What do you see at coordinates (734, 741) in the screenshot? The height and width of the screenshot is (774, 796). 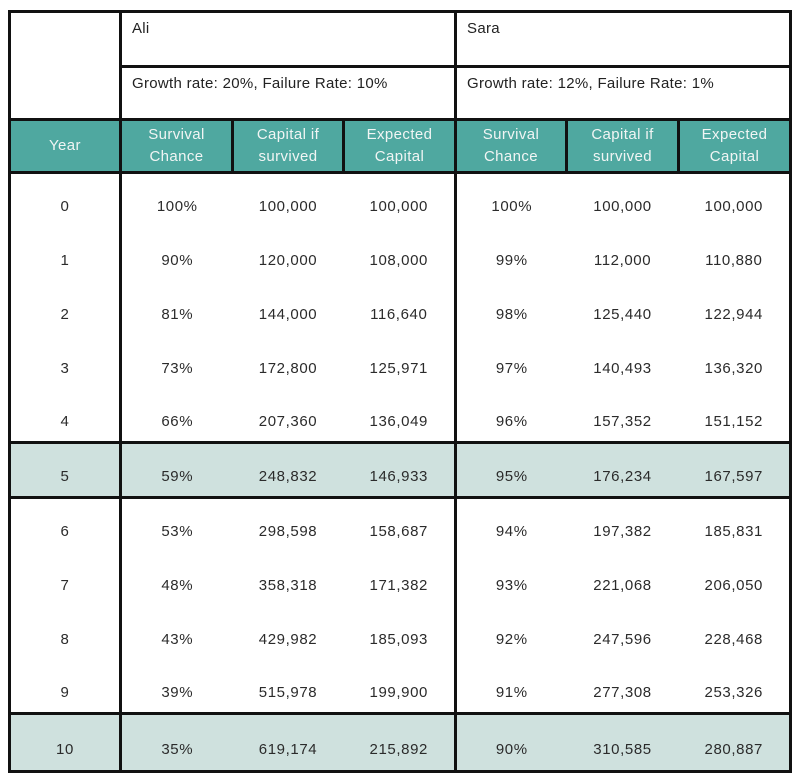 I see `cell-sara-expected: 280,887` at bounding box center [734, 741].